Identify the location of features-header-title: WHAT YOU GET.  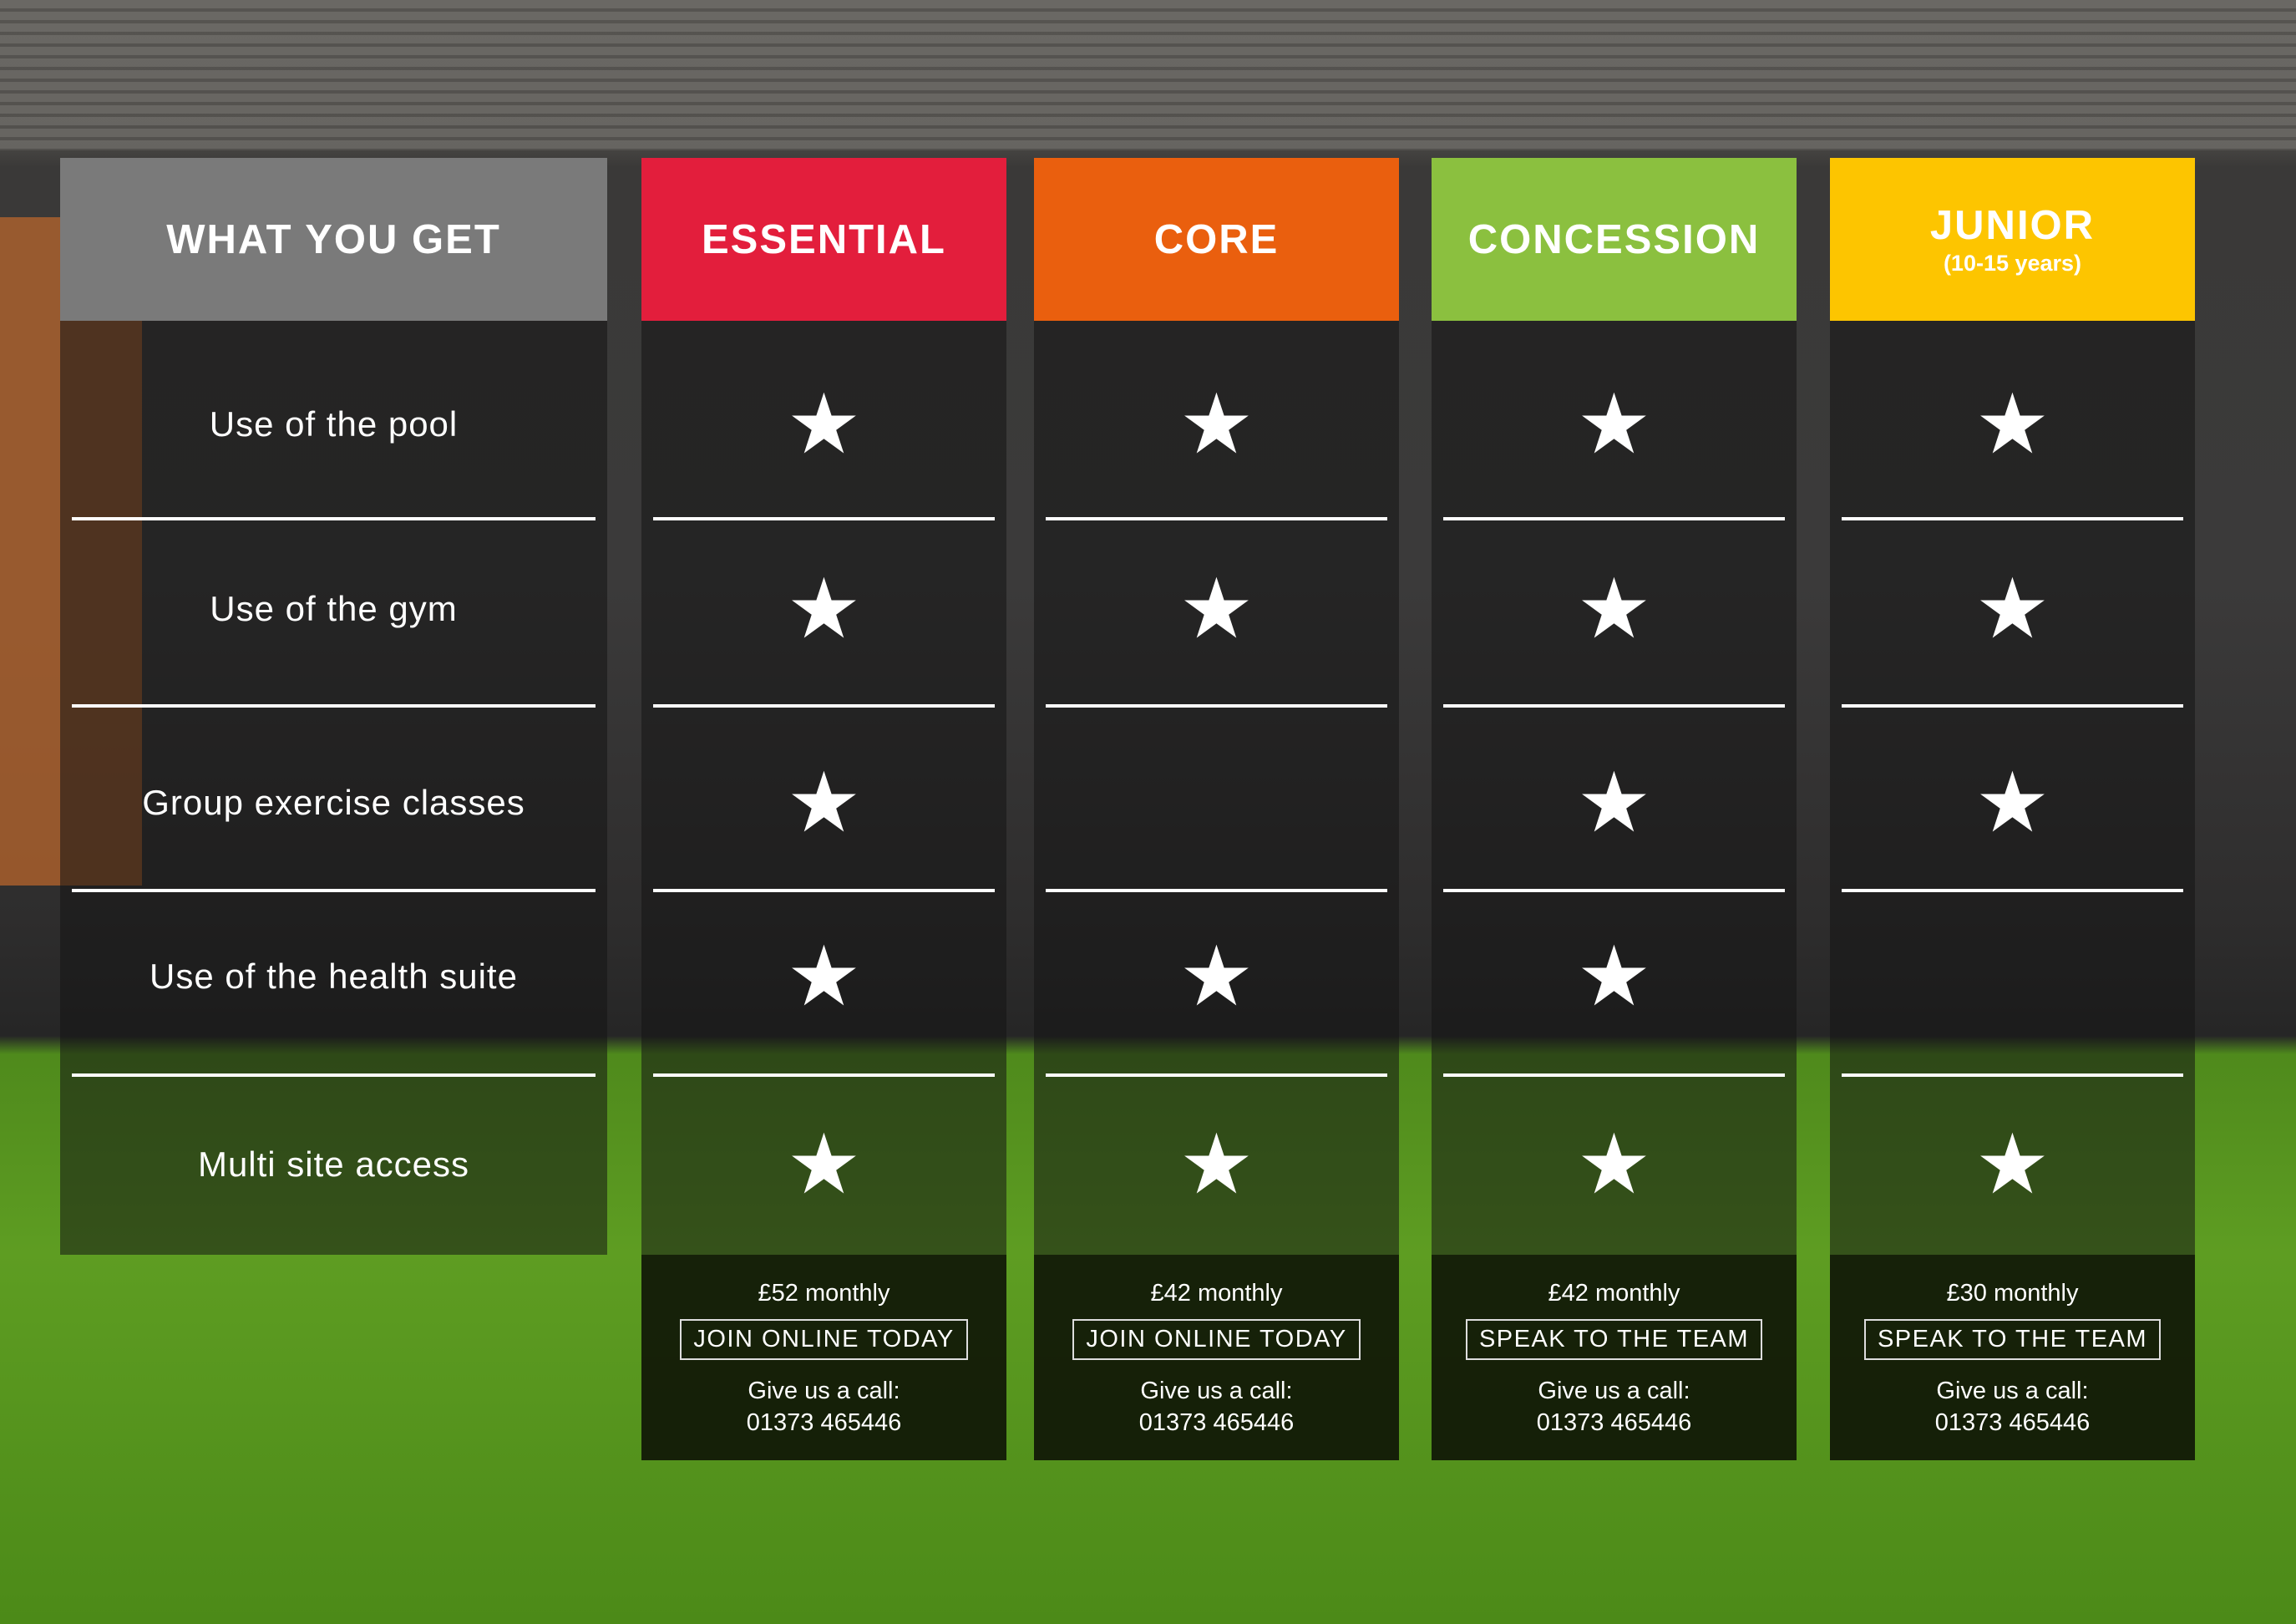
(333, 239).